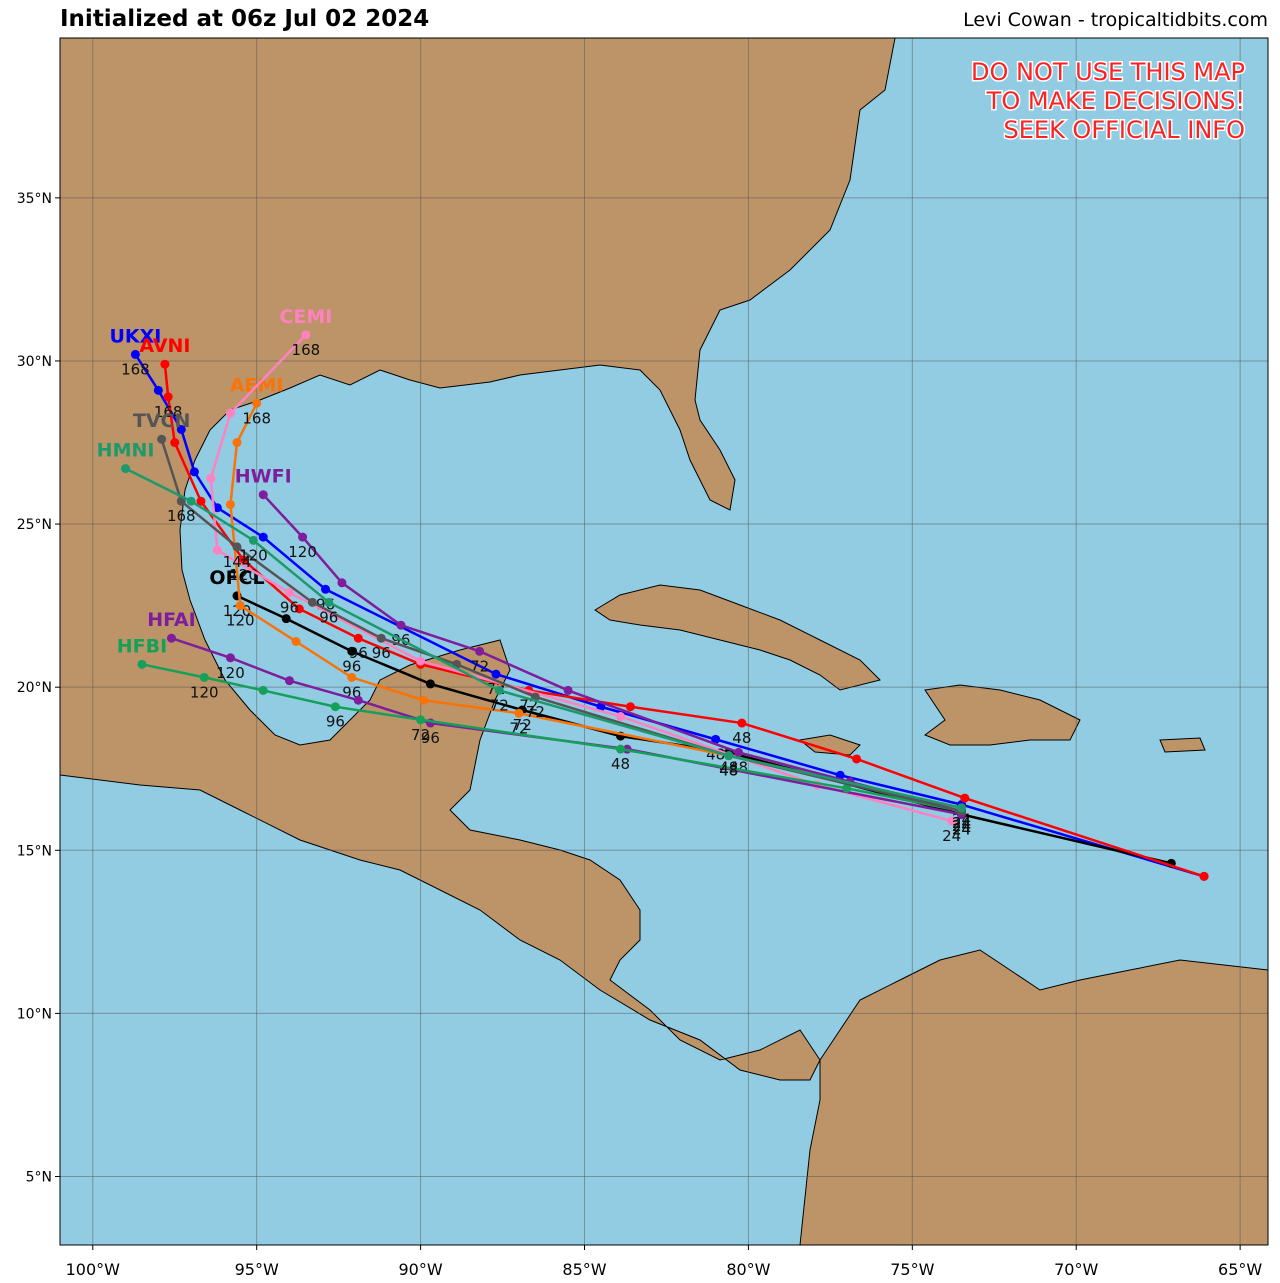 This screenshot has height=1283, width=1280. I want to click on x-tick-label: 95°W, so click(257, 1269).